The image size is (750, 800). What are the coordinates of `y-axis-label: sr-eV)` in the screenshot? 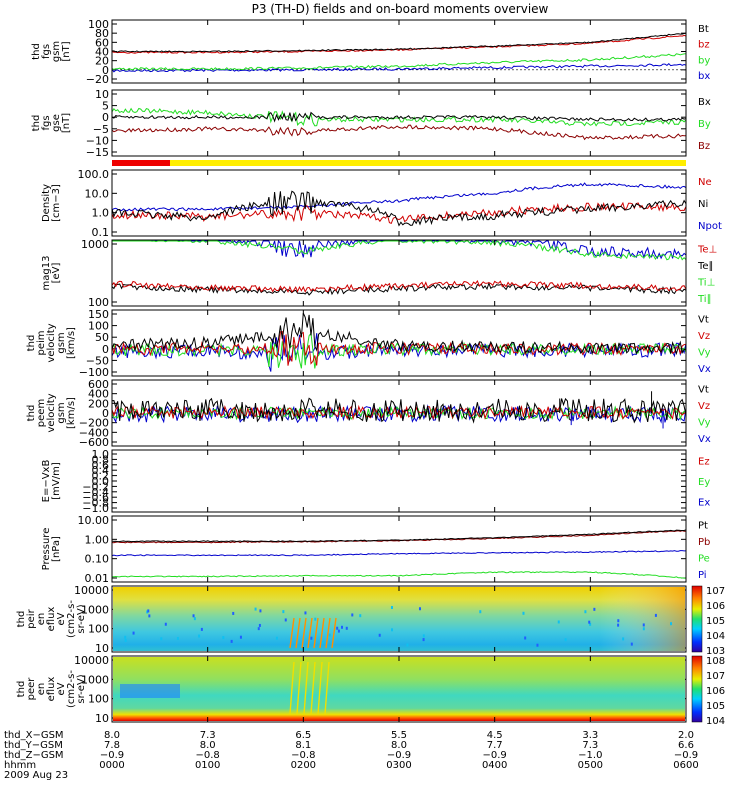 It's located at (81, 618).